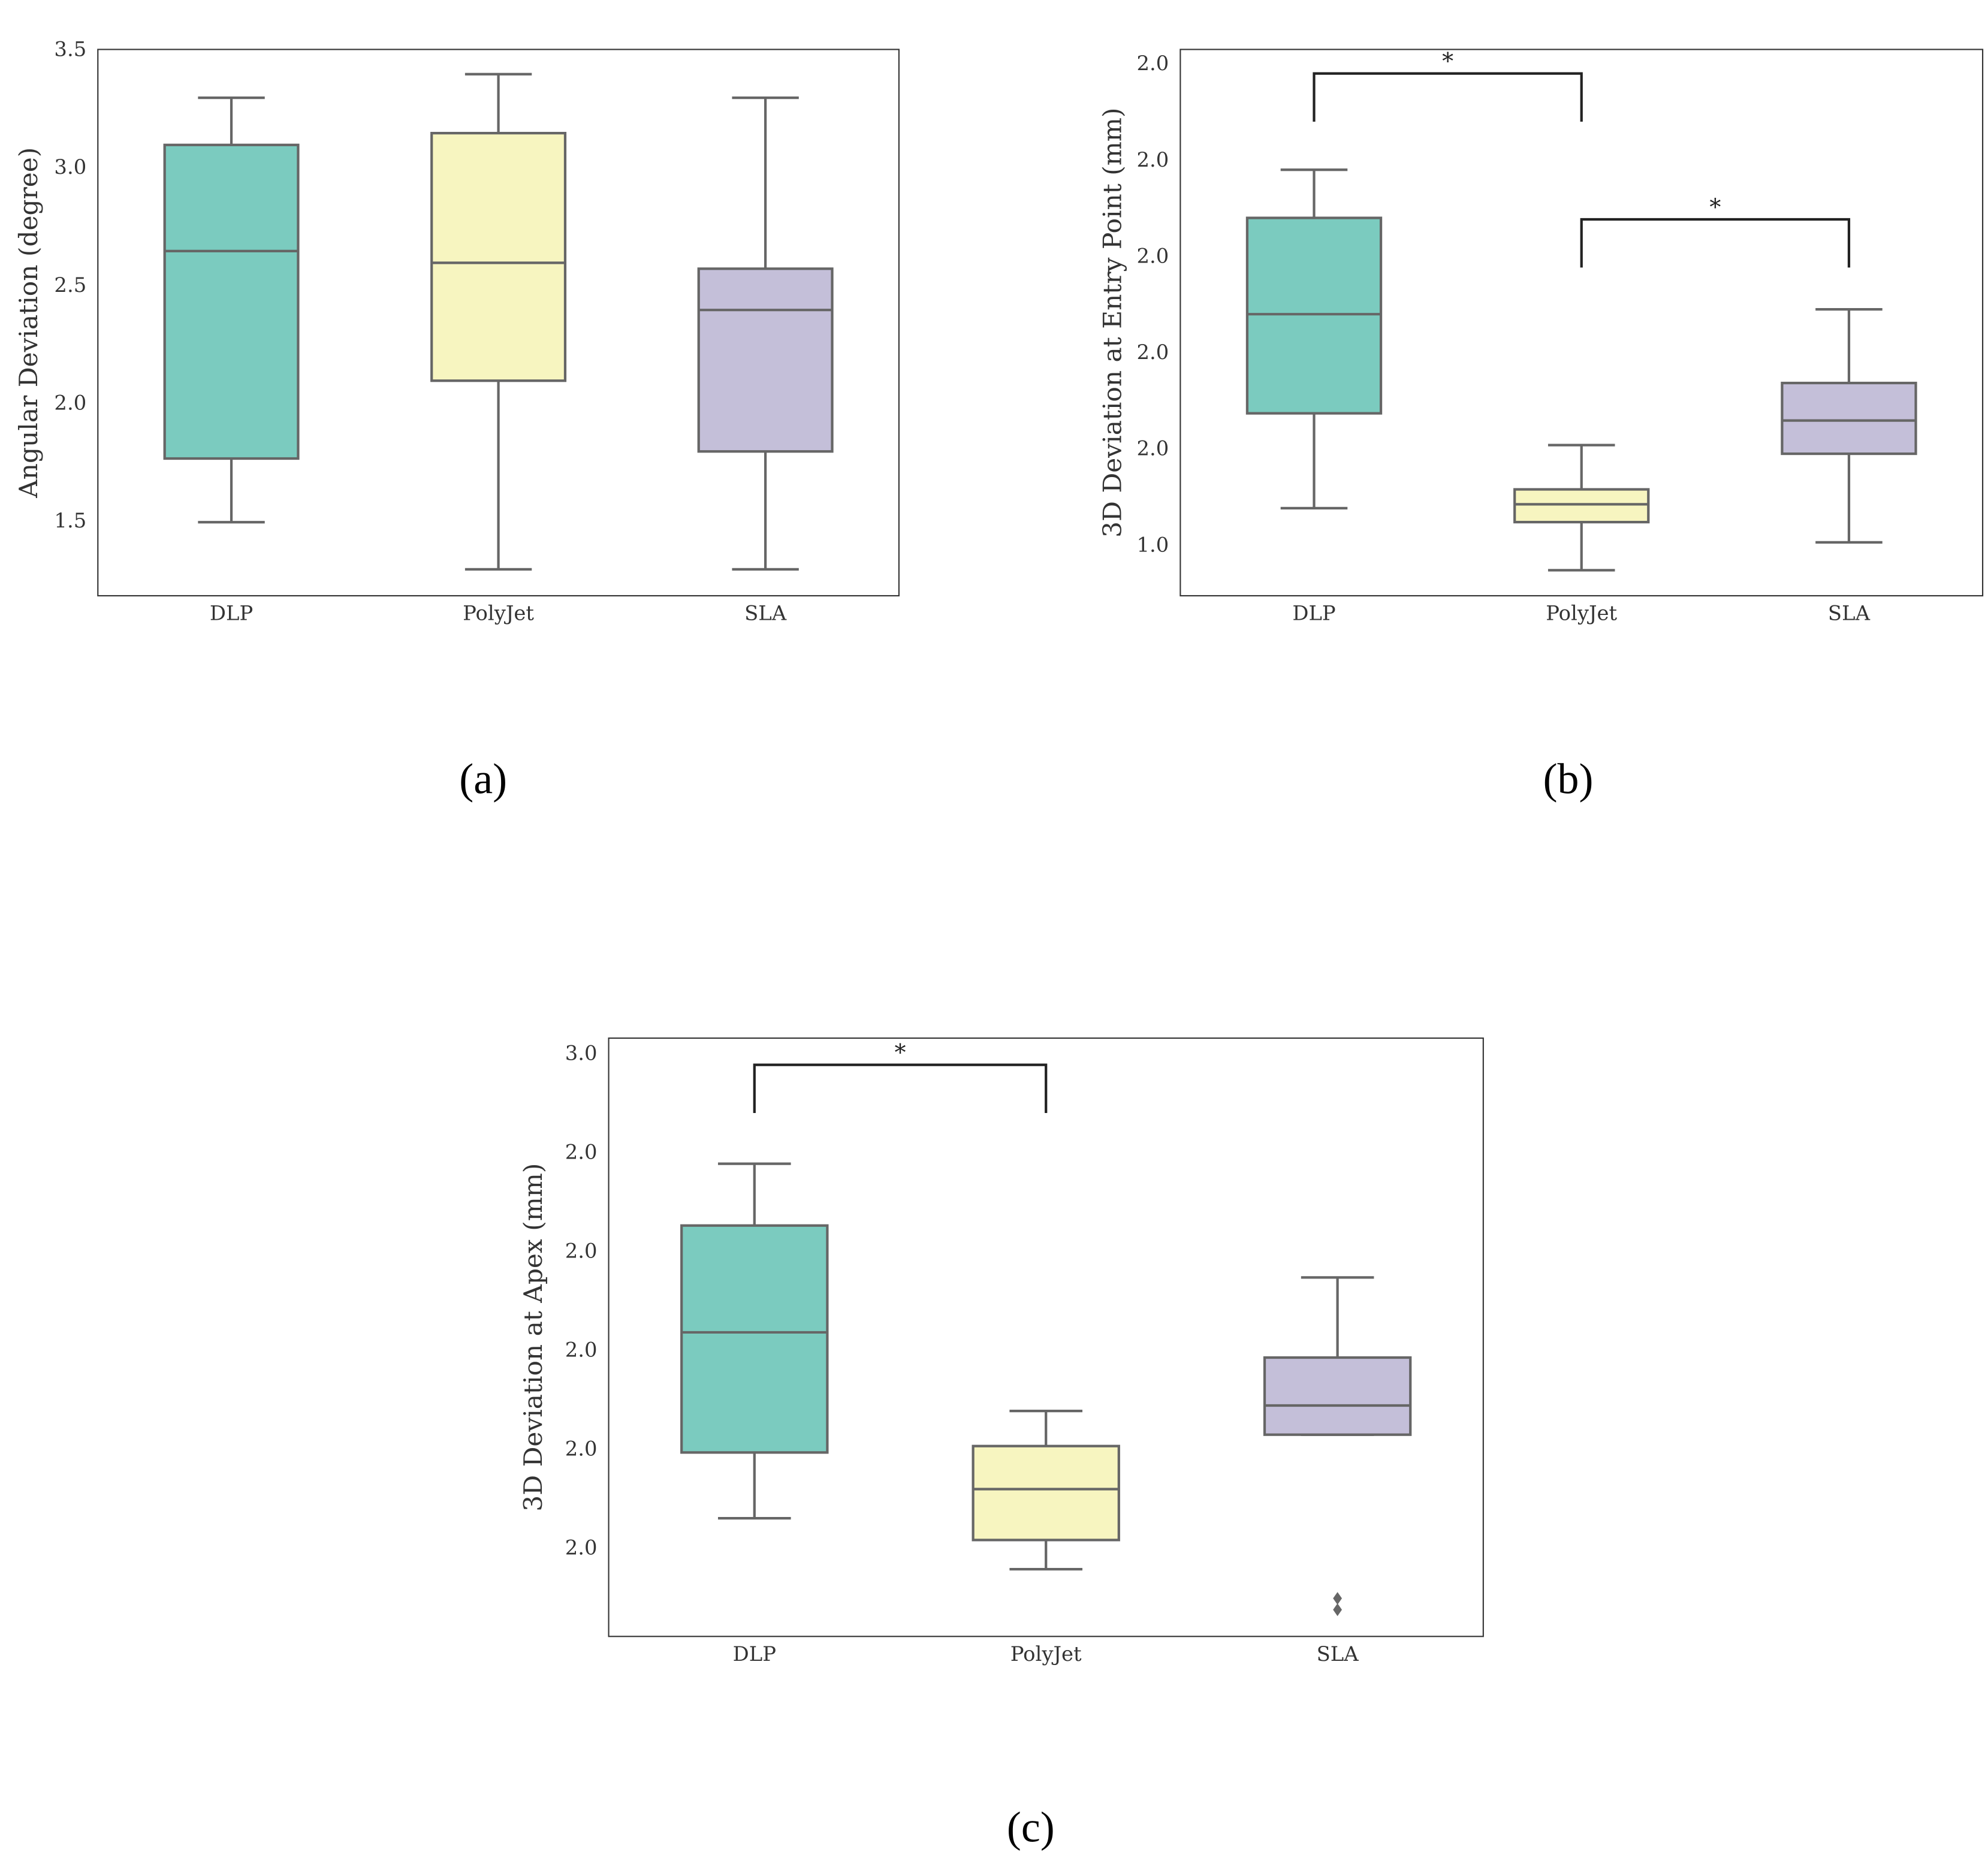  I want to click on panel-label: (b), so click(1569, 779).